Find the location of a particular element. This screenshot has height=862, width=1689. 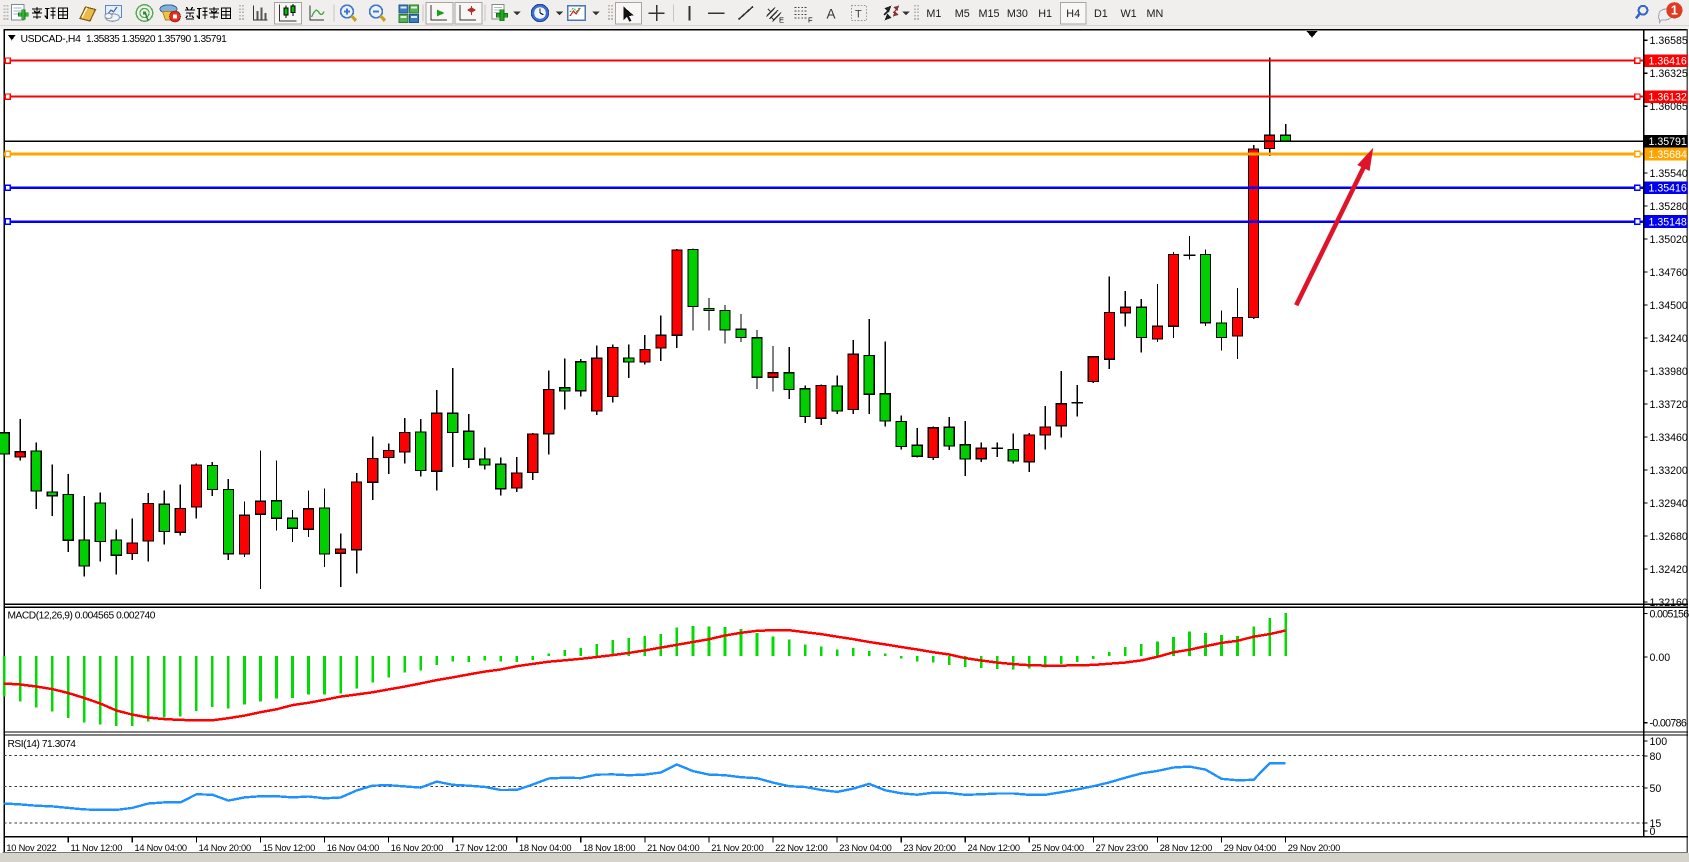

svg-text: 80 is located at coordinates (1656, 757).